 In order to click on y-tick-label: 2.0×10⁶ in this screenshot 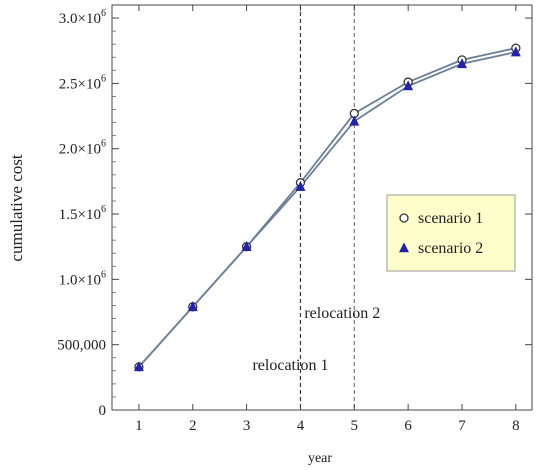, I will do `click(82, 148)`.